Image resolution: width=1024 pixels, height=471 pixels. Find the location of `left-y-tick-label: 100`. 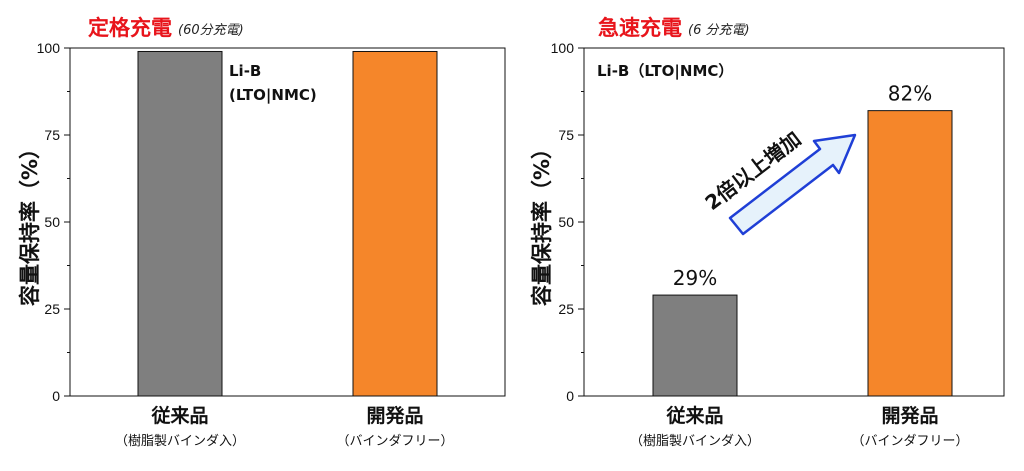

left-y-tick-label: 100 is located at coordinates (49, 48).